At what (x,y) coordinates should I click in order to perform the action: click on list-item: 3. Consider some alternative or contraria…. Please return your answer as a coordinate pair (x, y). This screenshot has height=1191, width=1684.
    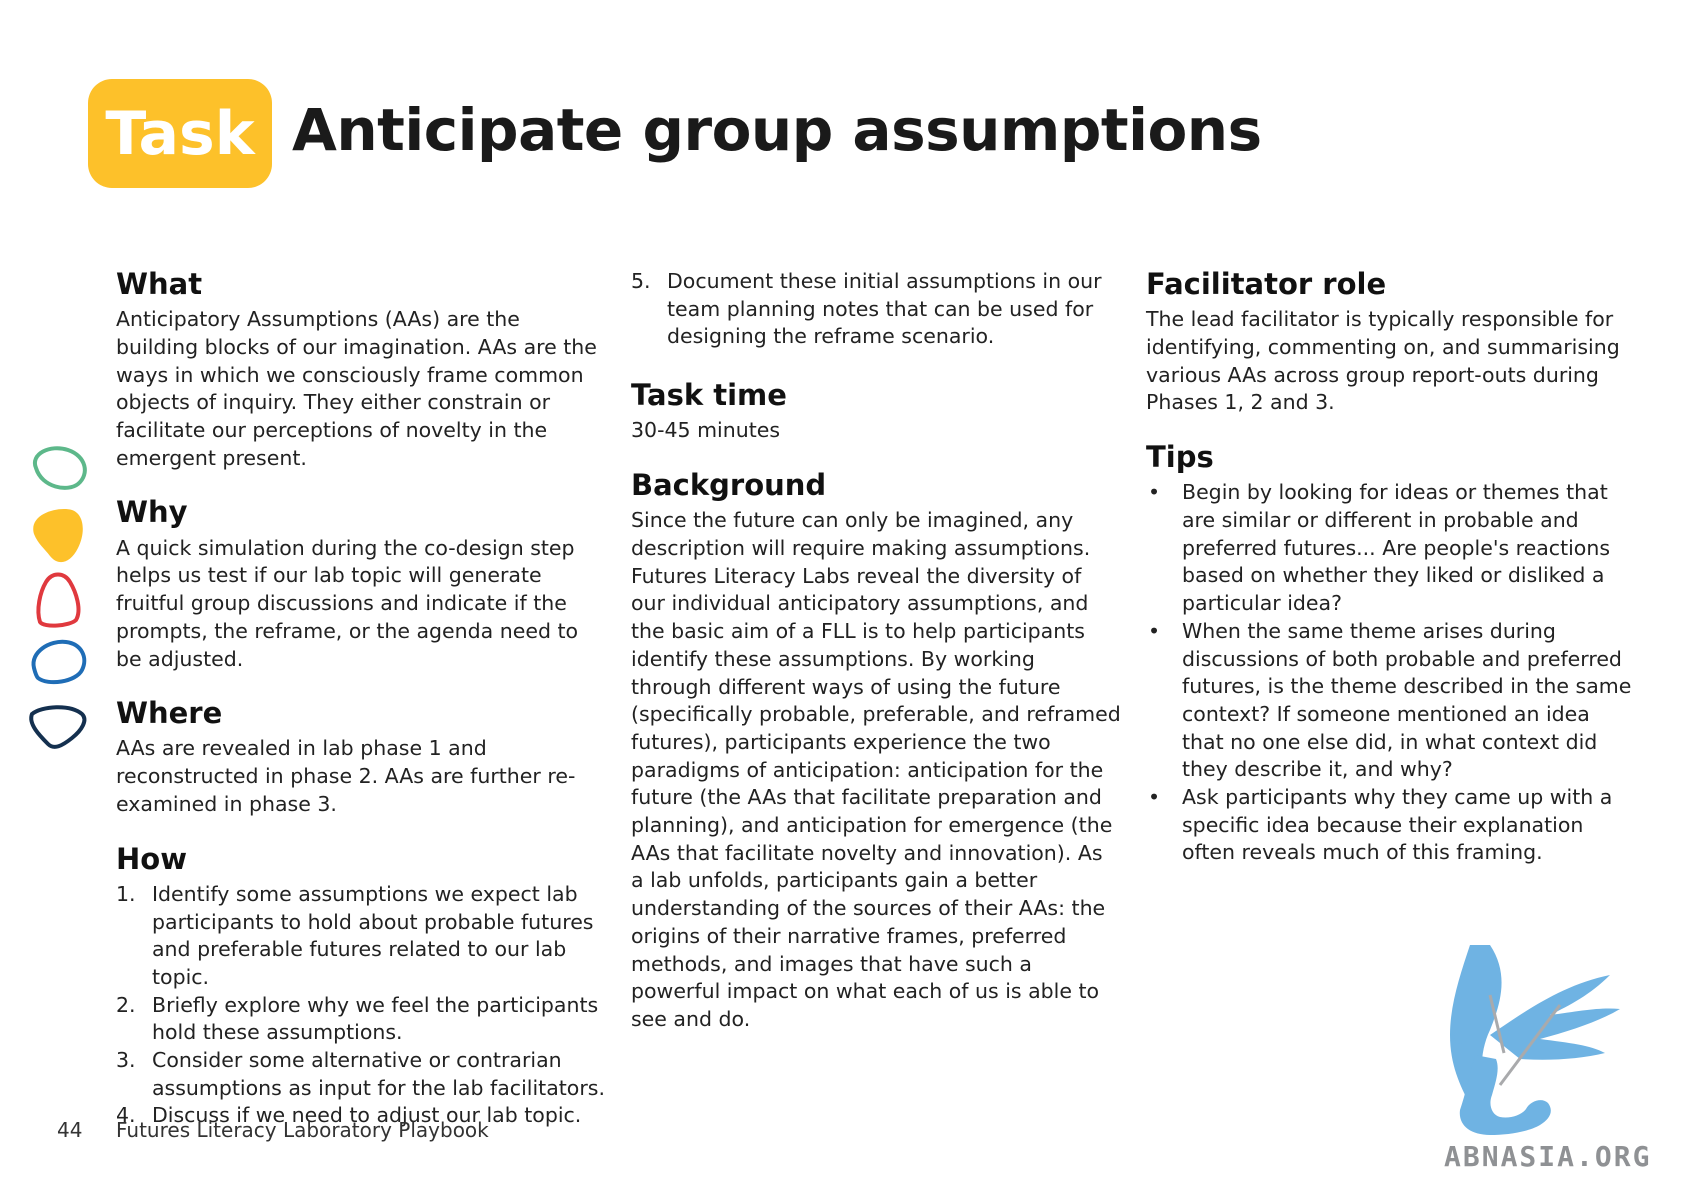
    Looking at the image, I should click on (361, 1074).